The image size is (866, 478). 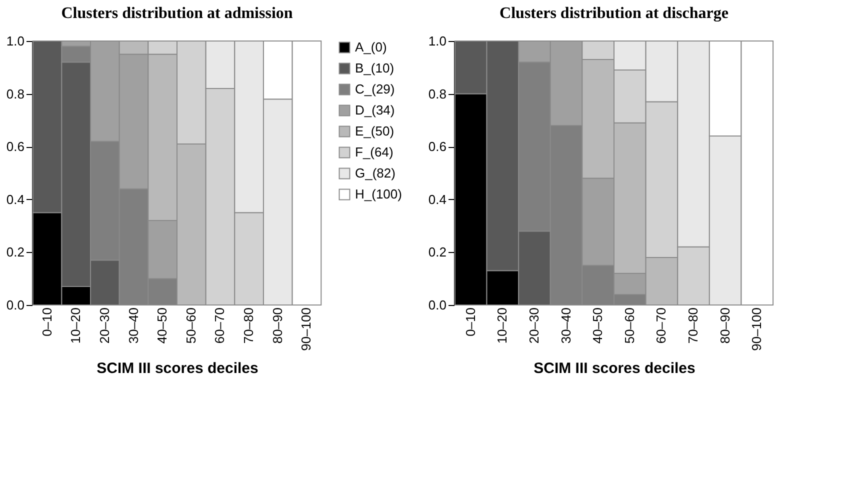 I want to click on legend-label: C_(29), so click(x=375, y=89).